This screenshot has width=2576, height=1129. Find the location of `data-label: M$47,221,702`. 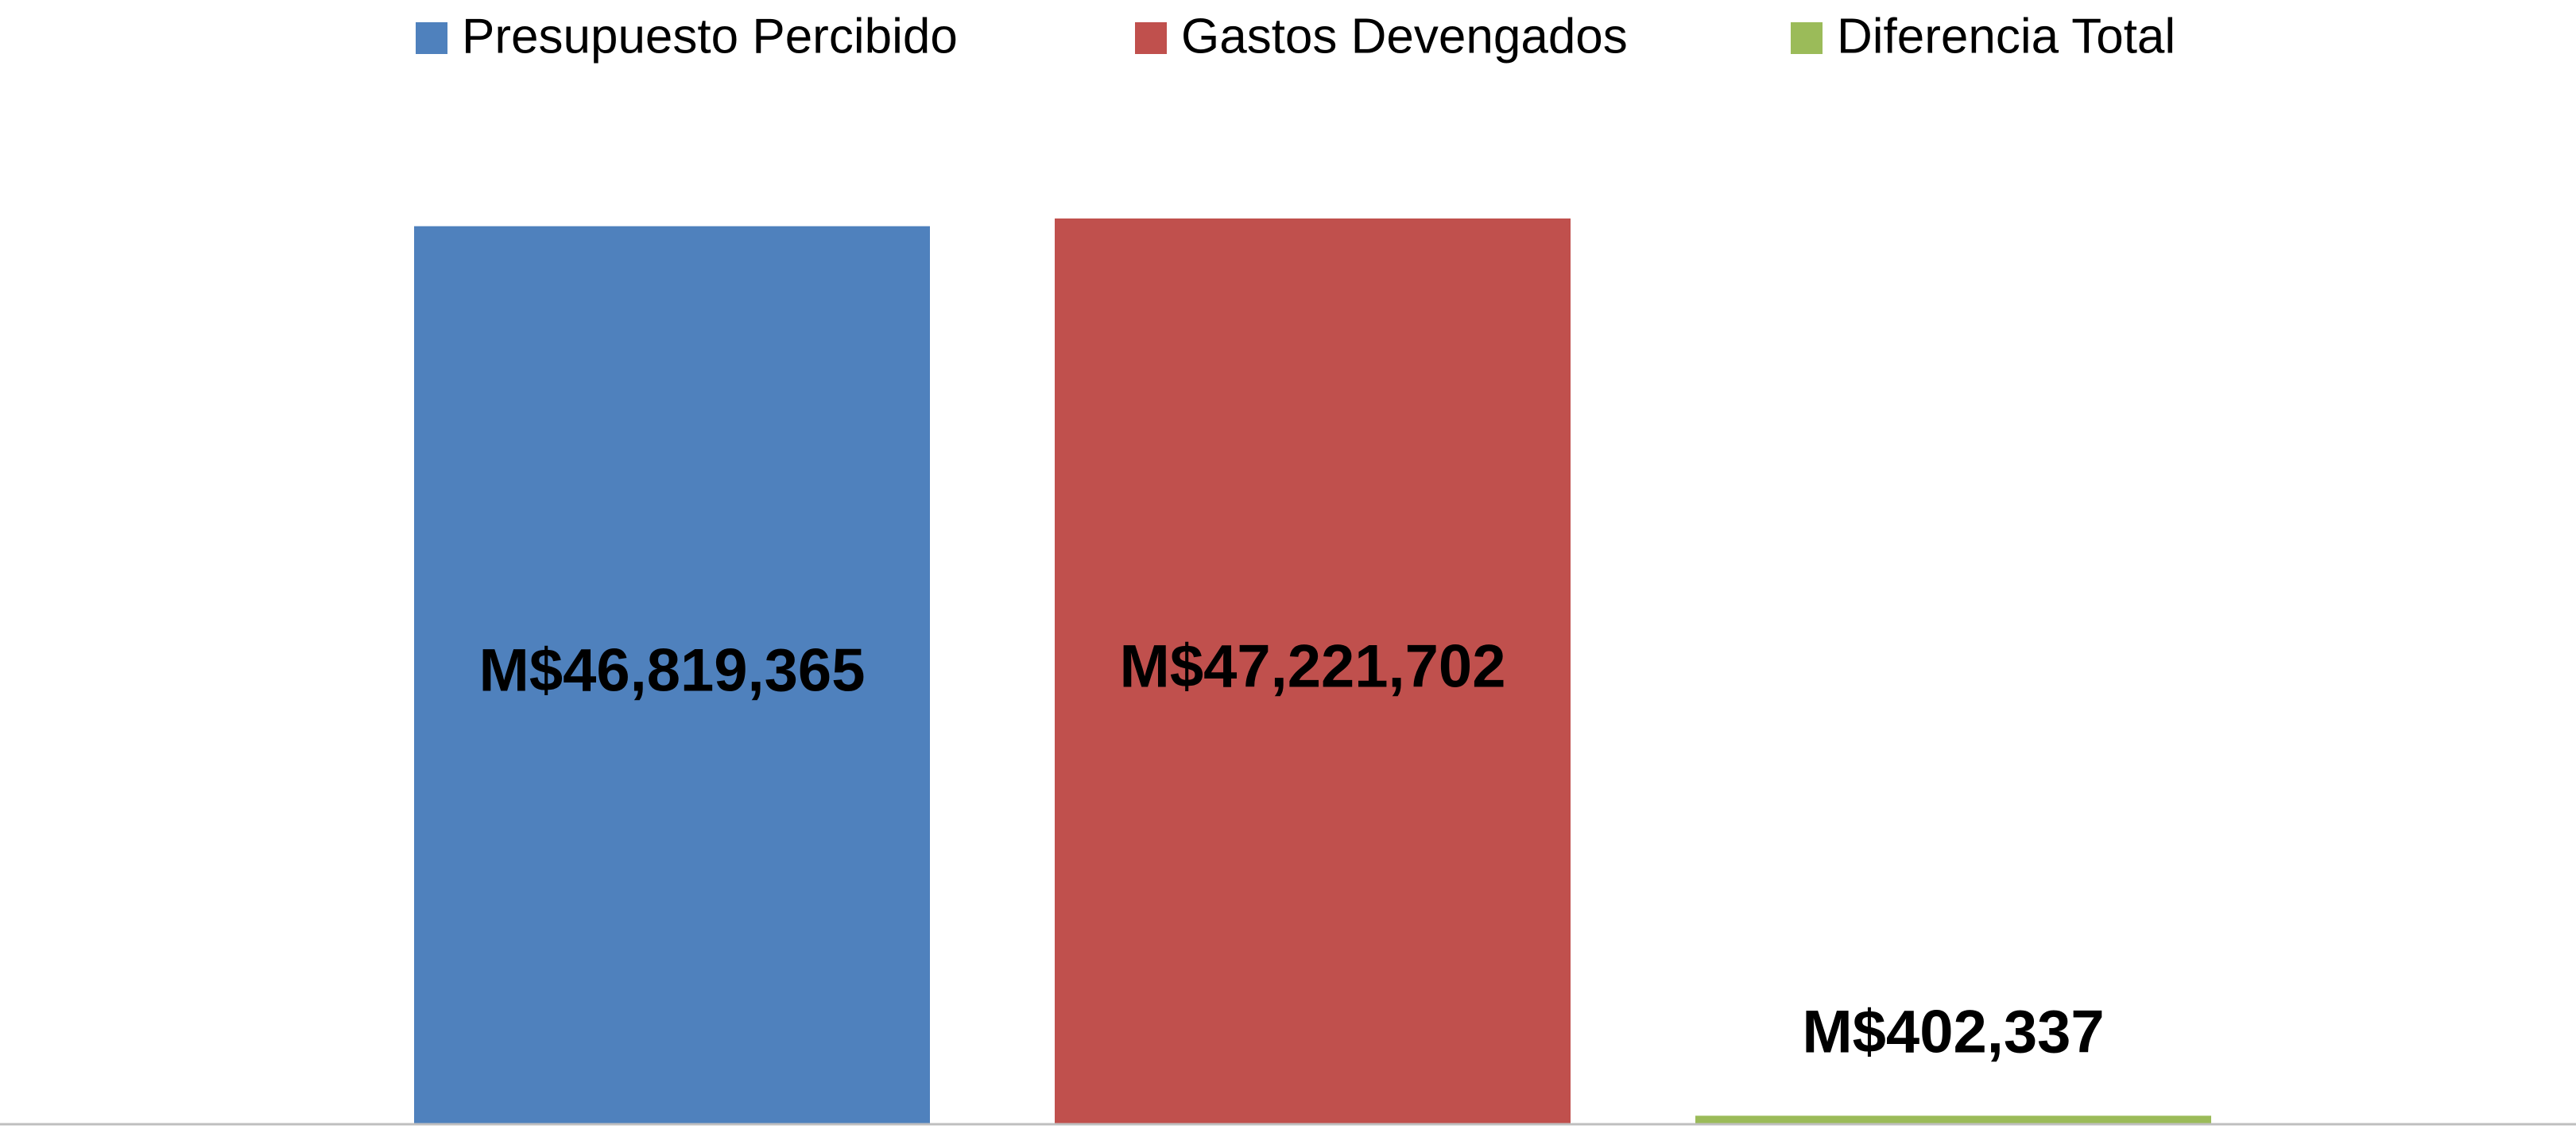

data-label: M$47,221,702 is located at coordinates (1313, 667).